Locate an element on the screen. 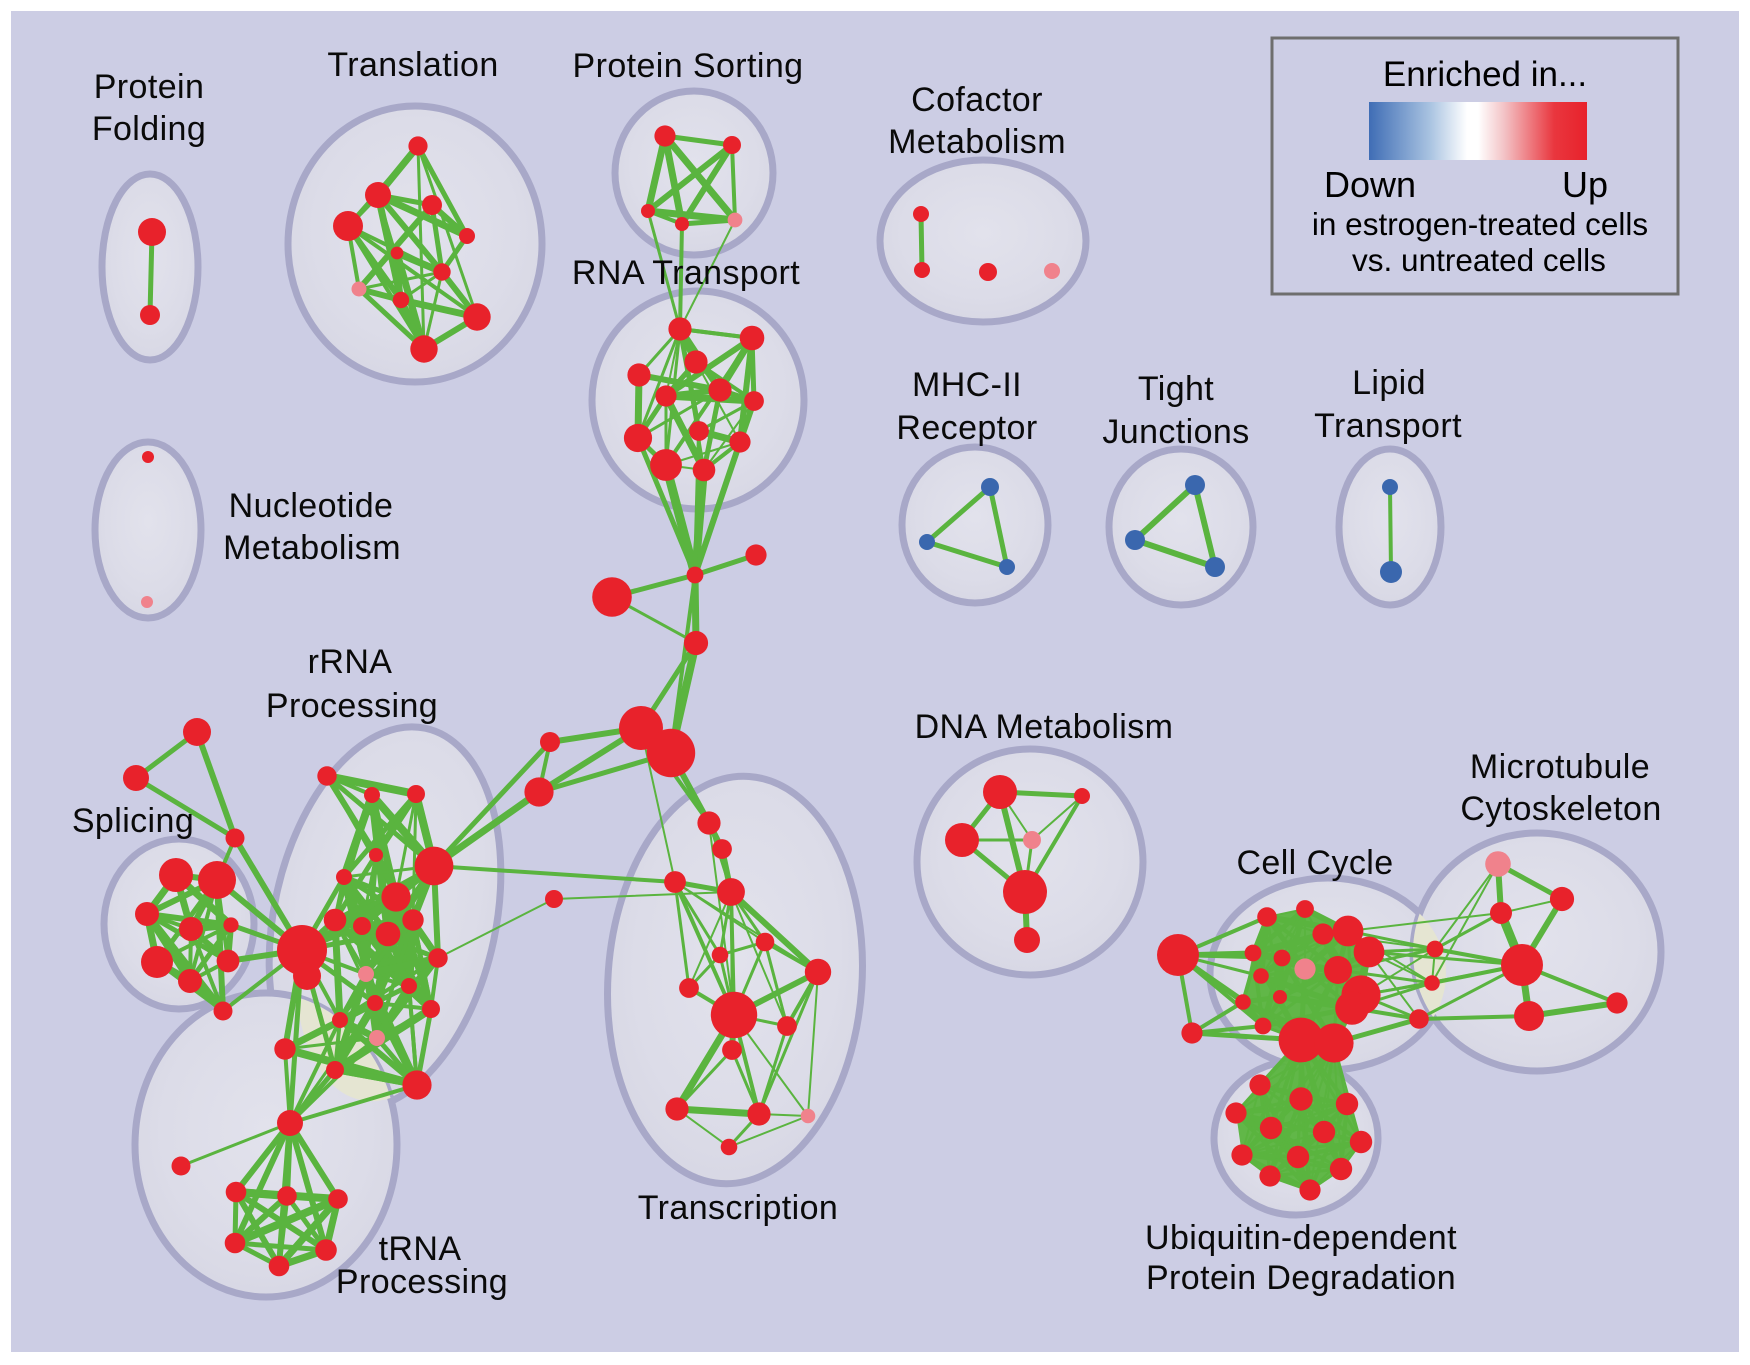  svg-text: DNA Metabolism is located at coordinates (1044, 727).